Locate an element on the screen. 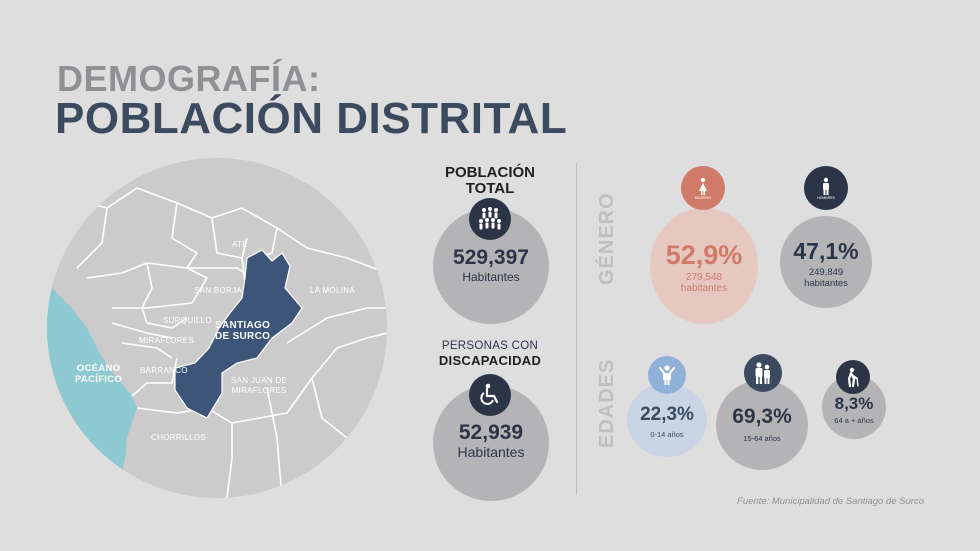  map-label-la-molina: LA MOLINA is located at coordinates (332, 290).